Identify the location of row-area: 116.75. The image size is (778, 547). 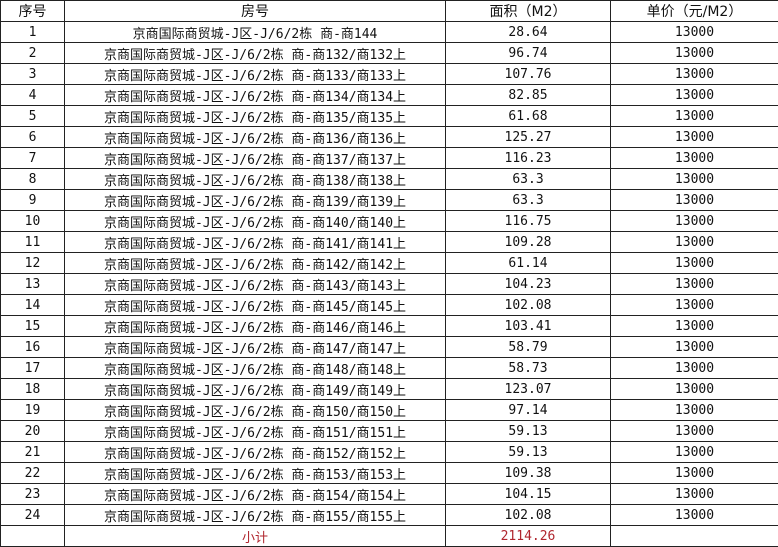
(528, 221).